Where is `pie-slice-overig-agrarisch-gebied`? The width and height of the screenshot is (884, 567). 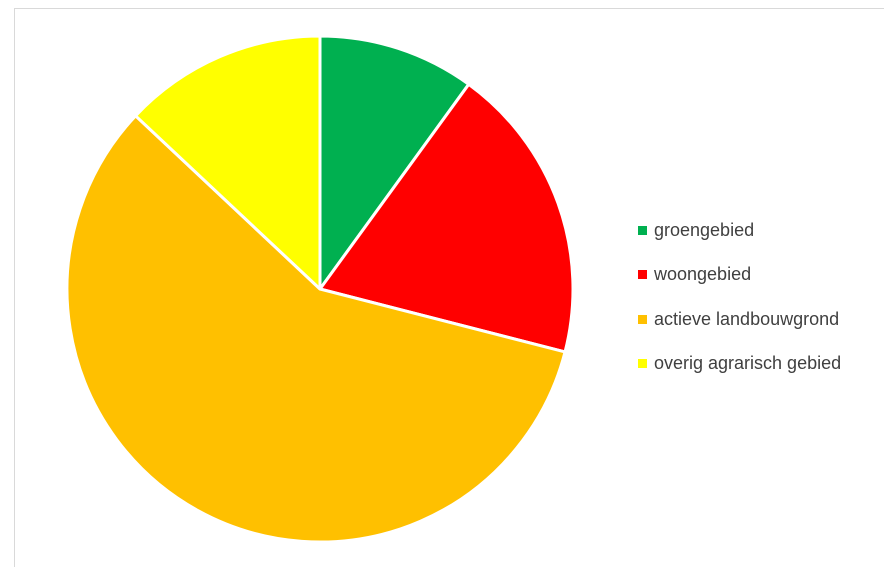 pie-slice-overig-agrarisch-gebied is located at coordinates (228, 162).